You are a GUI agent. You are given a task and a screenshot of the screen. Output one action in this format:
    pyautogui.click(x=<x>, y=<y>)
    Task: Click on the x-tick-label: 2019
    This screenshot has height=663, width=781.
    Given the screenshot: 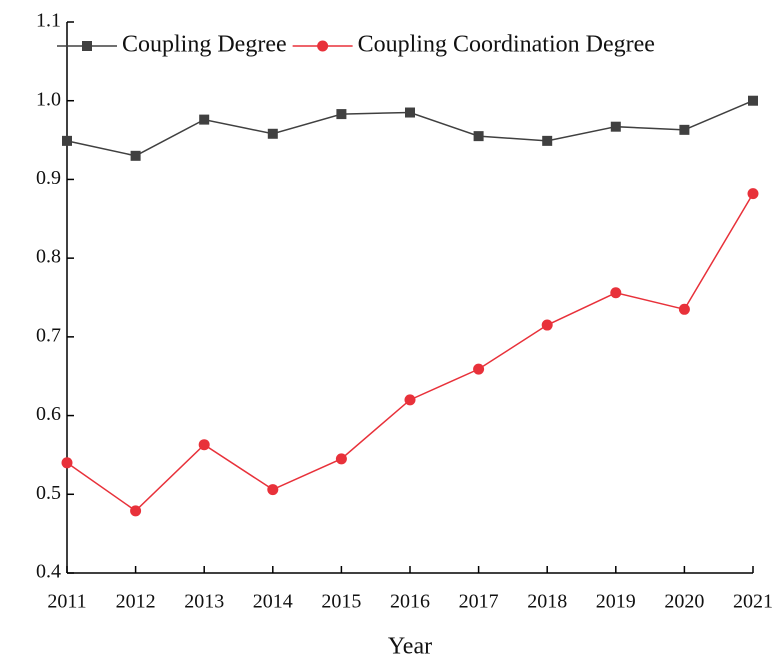 What is the action you would take?
    pyautogui.click(x=616, y=602)
    